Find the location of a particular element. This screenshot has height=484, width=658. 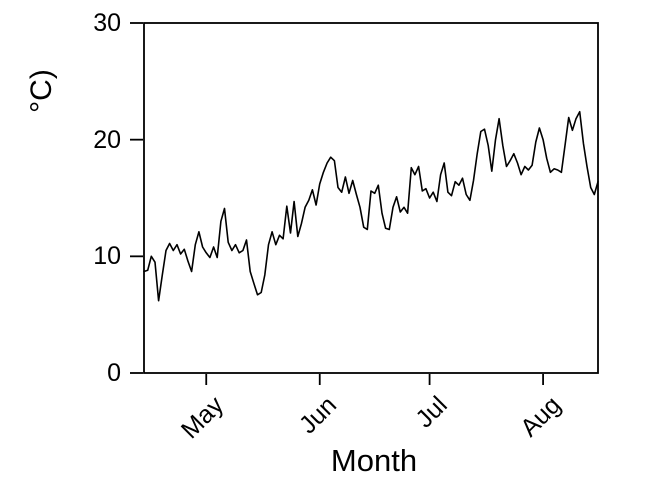

y-axis-title: °C) is located at coordinates (41, 91).